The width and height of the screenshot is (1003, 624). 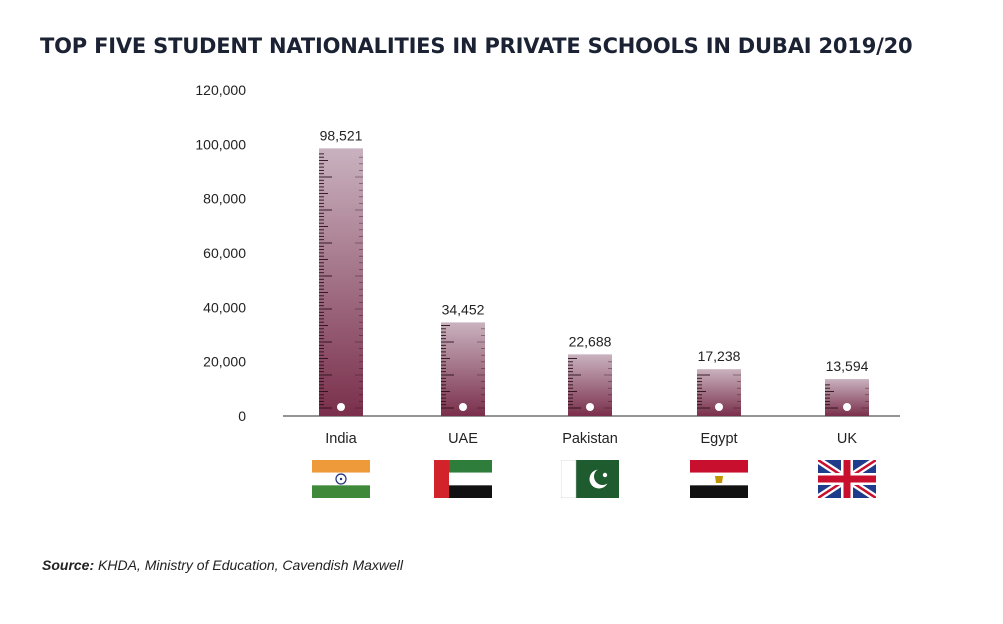 I want to click on bar-pakistan: 22,688, so click(x=590, y=374).